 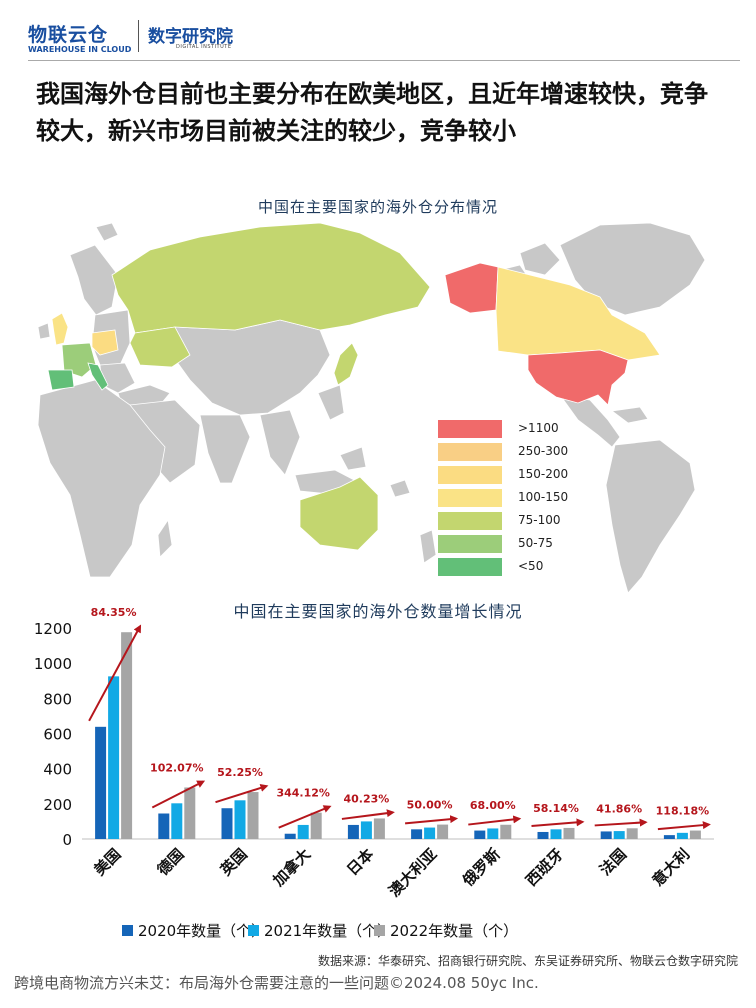 I want to click on growth-label: 102.07%, so click(x=176, y=767).